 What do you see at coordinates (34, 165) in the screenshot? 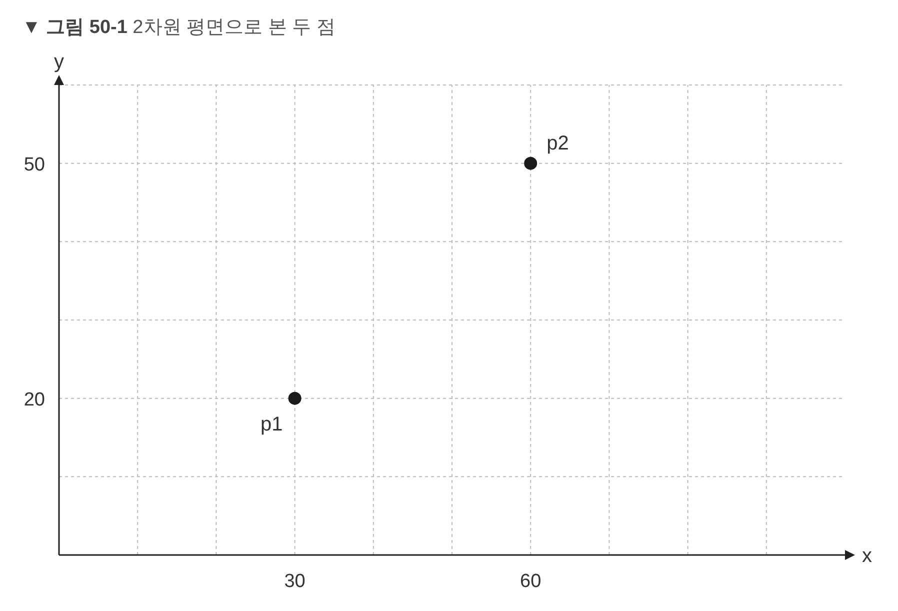
I see `y-tick-label: 50` at bounding box center [34, 165].